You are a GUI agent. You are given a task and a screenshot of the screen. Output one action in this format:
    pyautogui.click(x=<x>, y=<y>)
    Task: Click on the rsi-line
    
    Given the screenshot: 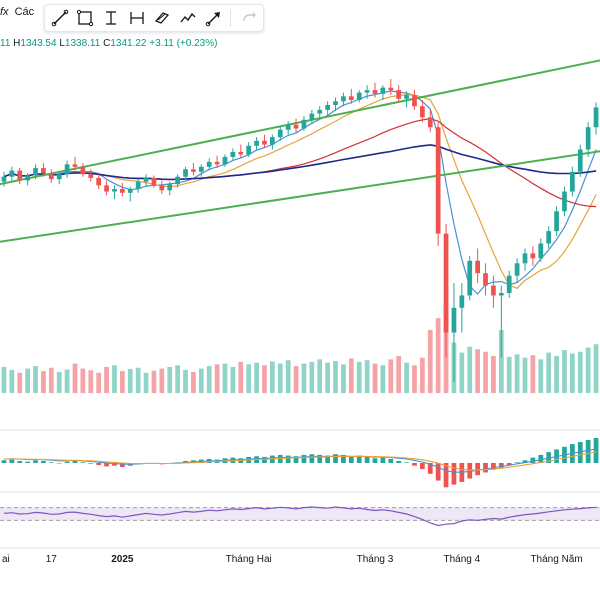 What is the action you would take?
    pyautogui.click(x=300, y=516)
    